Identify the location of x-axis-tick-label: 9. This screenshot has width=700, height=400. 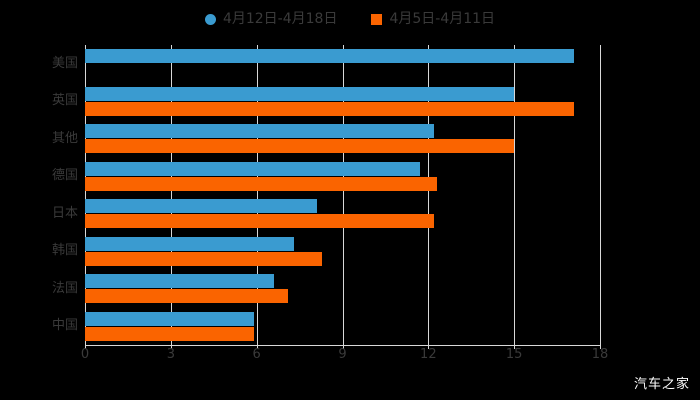
(342, 354).